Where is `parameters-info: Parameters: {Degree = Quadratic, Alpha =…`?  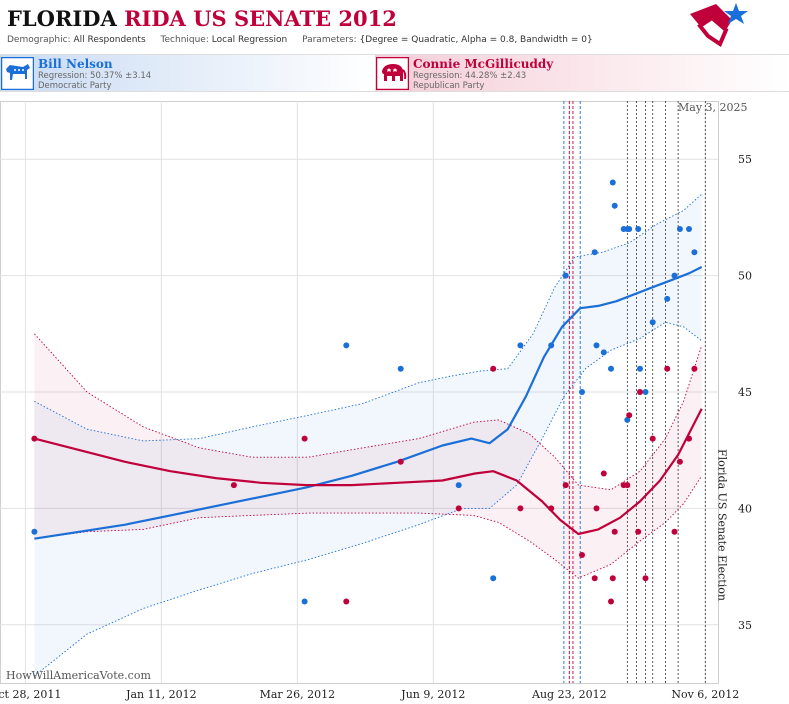 parameters-info: Parameters: {Degree = Quadratic, Alpha =… is located at coordinates (447, 40).